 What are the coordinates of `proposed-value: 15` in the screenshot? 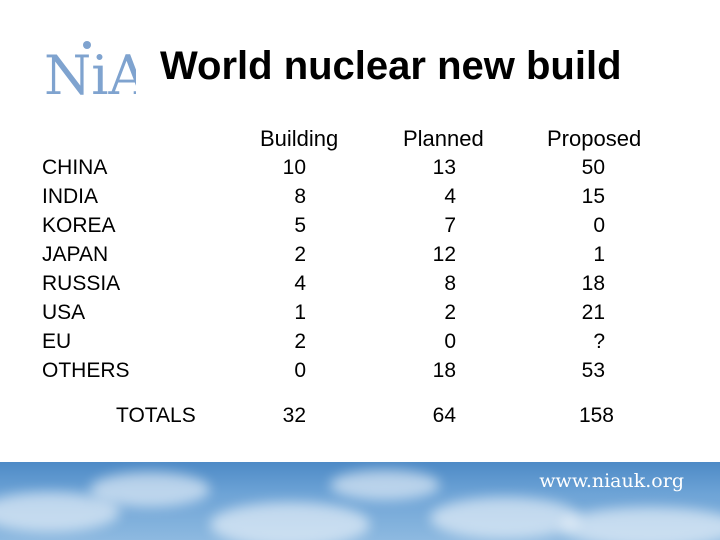 It's located at (593, 196).